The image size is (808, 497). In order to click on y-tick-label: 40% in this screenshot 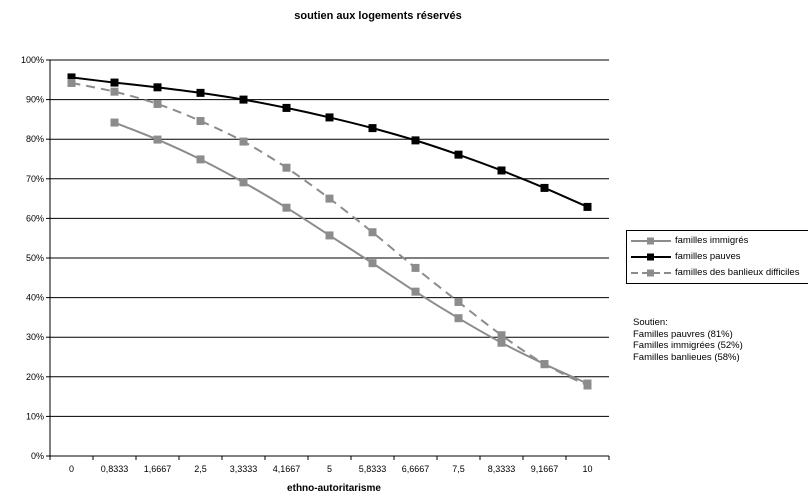, I will do `click(35, 298)`.